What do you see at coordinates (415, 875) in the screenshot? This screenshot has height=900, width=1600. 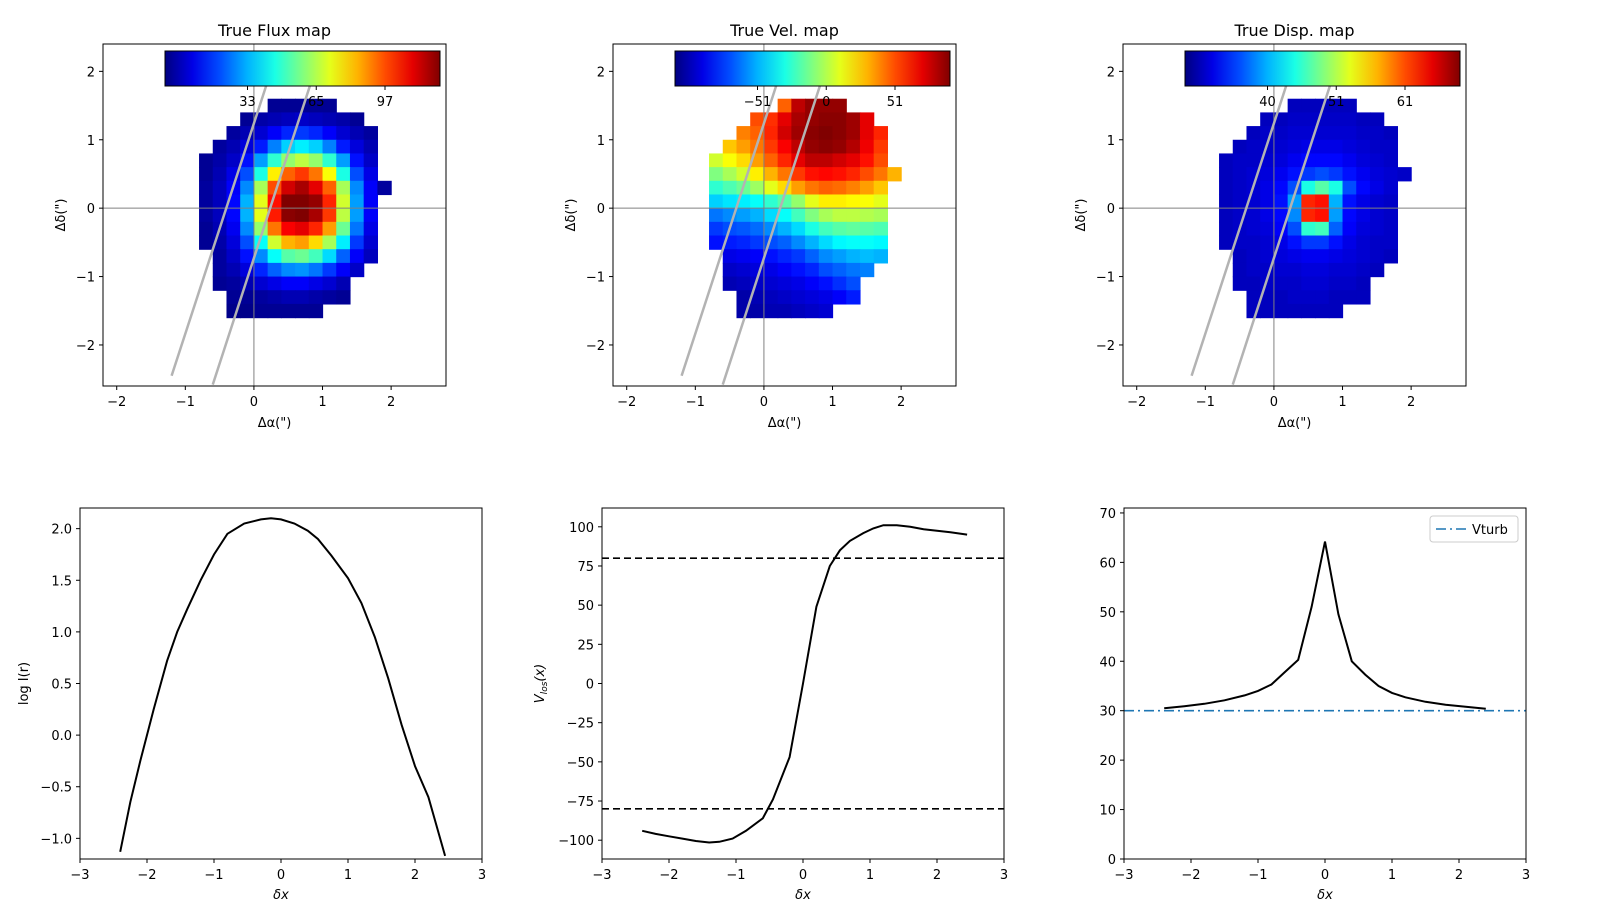 I see `x-tick-label: 2` at bounding box center [415, 875].